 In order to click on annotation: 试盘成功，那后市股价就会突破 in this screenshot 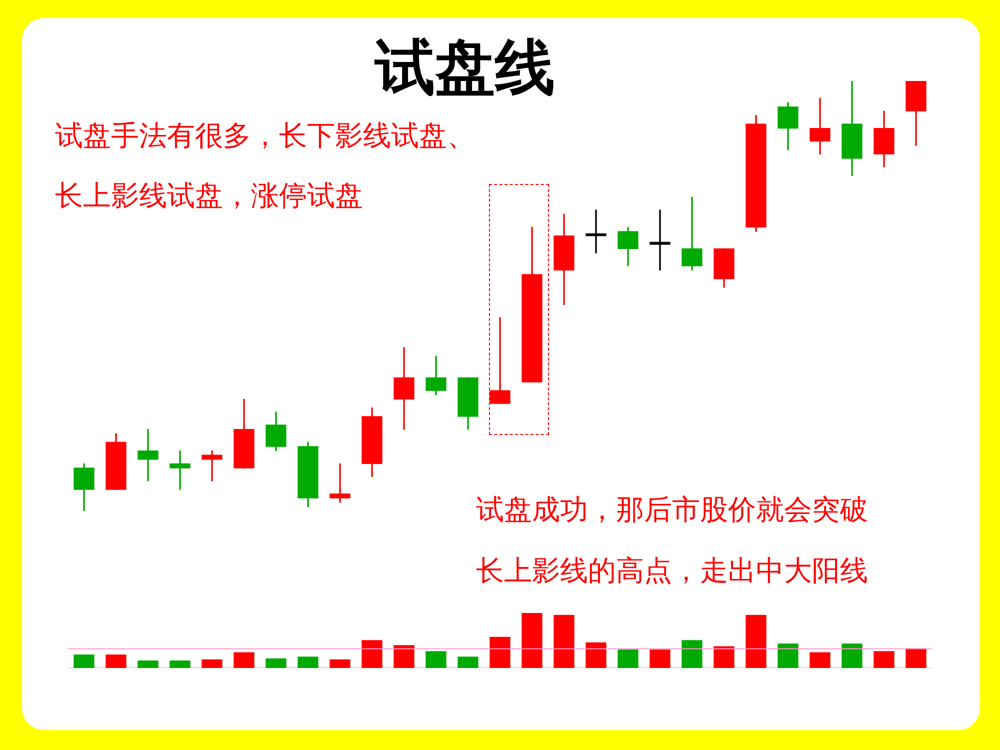, I will do `click(672, 510)`.